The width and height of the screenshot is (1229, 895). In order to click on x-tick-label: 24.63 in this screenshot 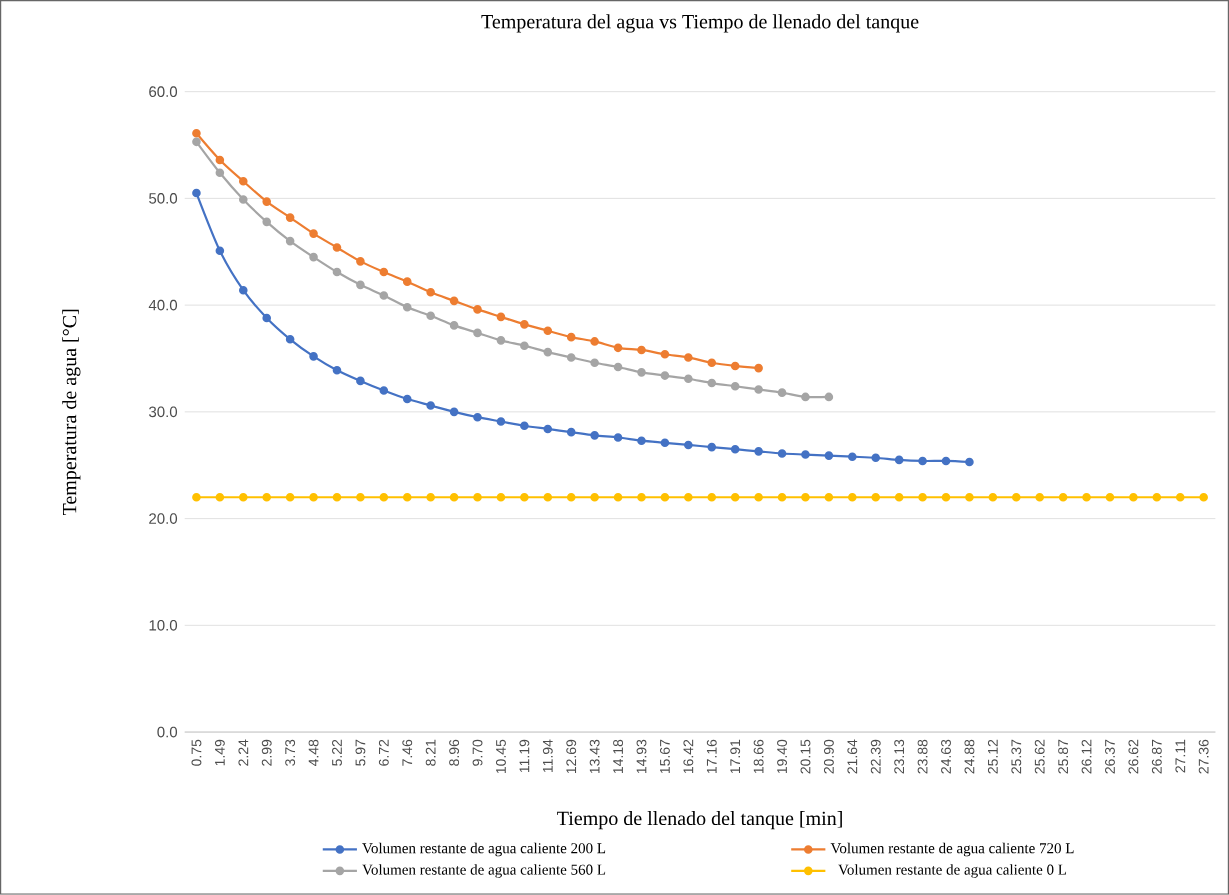, I will do `click(946, 756)`.